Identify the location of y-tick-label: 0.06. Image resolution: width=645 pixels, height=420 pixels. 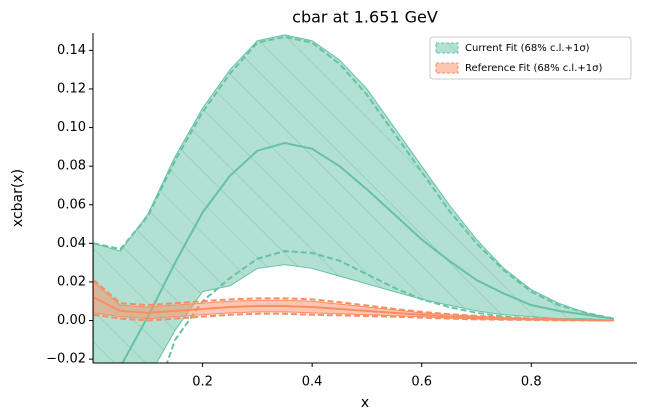
(71, 204).